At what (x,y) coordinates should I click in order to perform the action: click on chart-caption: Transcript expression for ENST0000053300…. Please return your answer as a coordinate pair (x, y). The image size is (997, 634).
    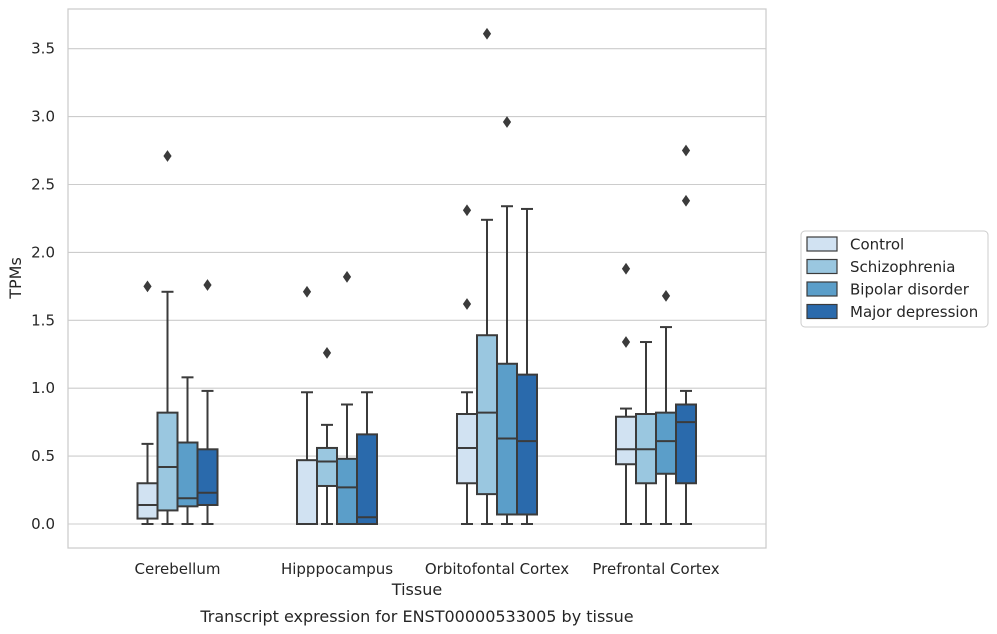
    Looking at the image, I should click on (416, 616).